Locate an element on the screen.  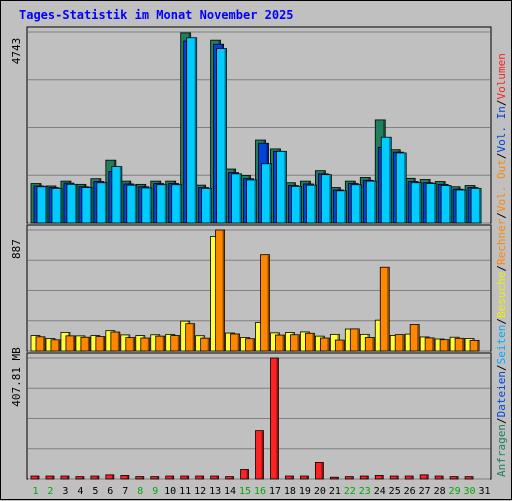
y-max-label-hits: 4743 is located at coordinates (16, 51).